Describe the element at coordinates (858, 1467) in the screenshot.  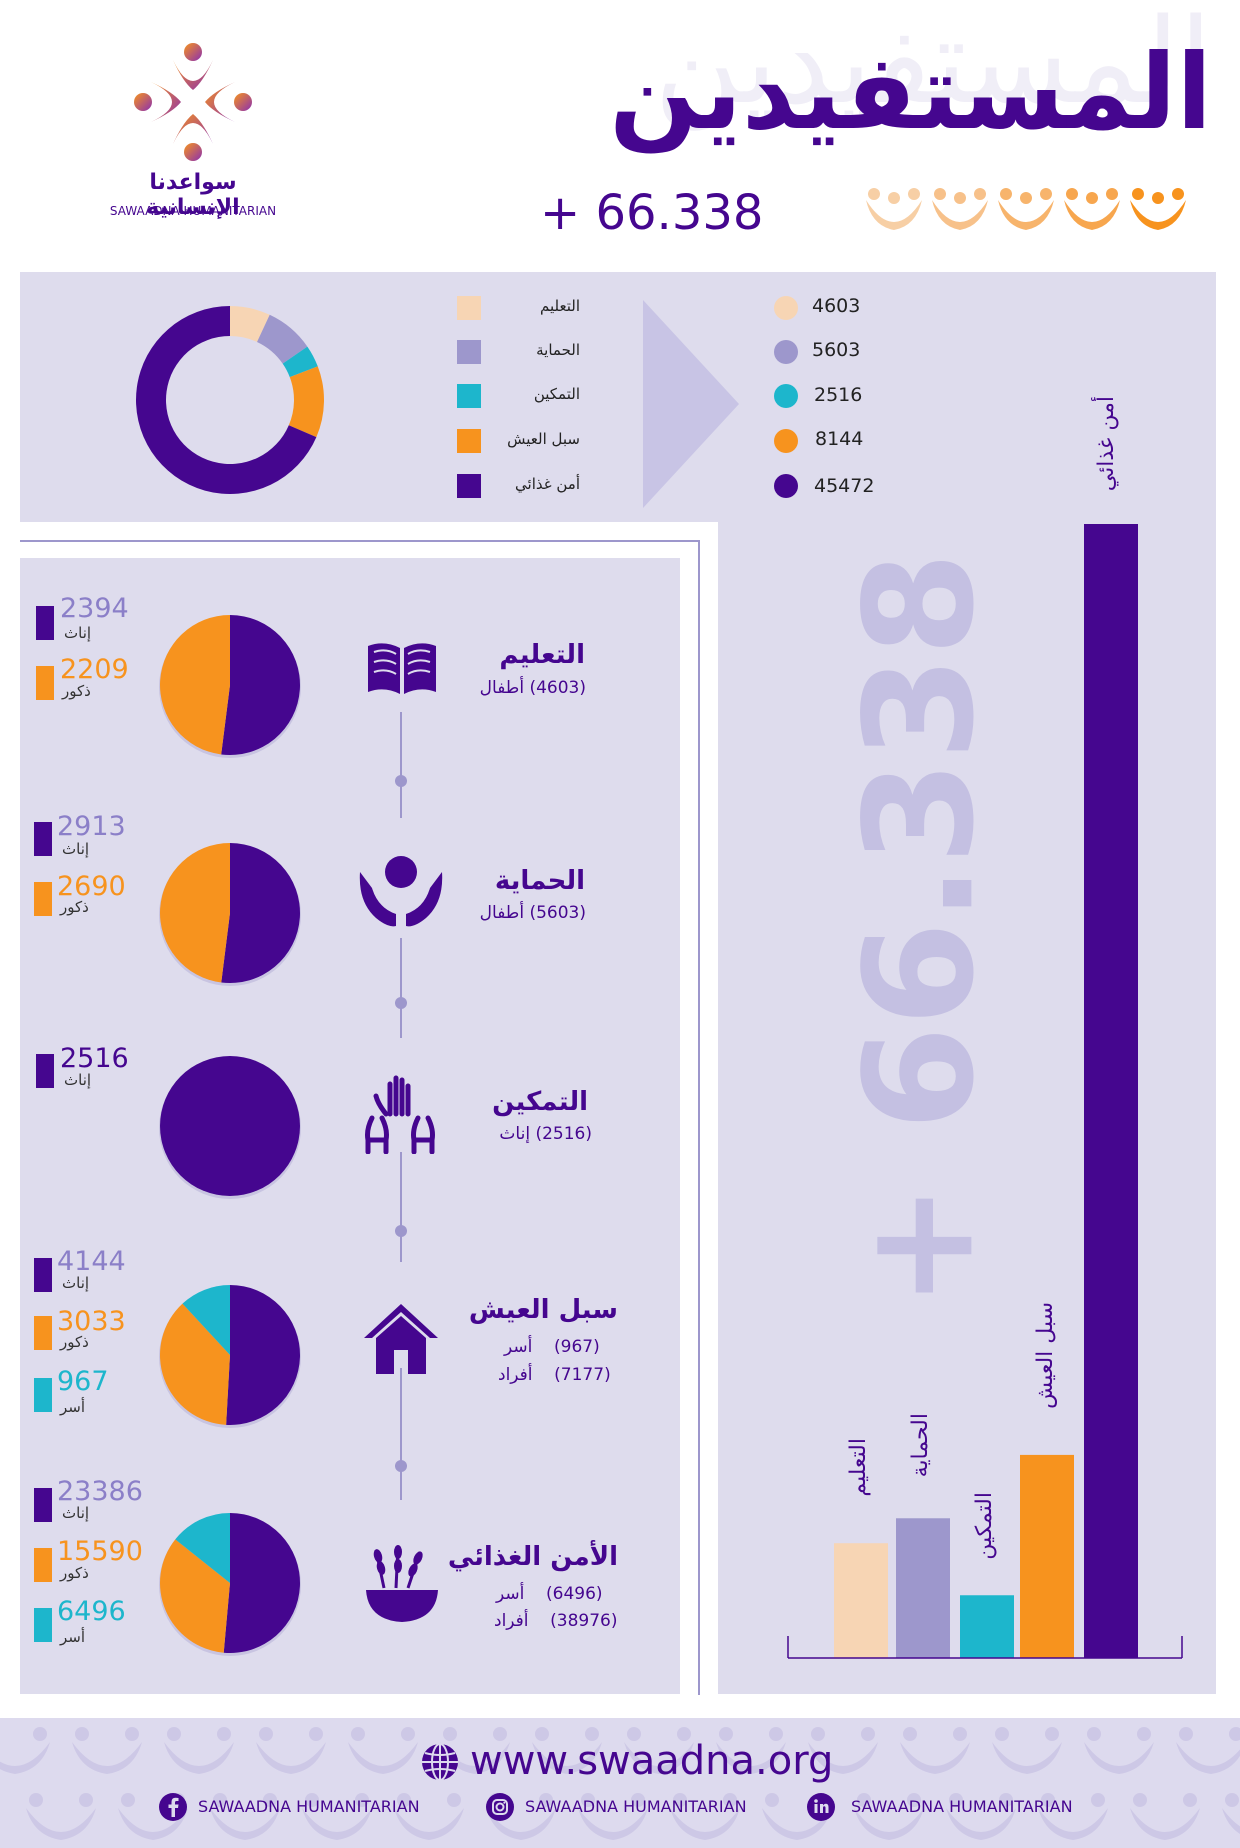
I see `bar-label: التعليم` at that location.